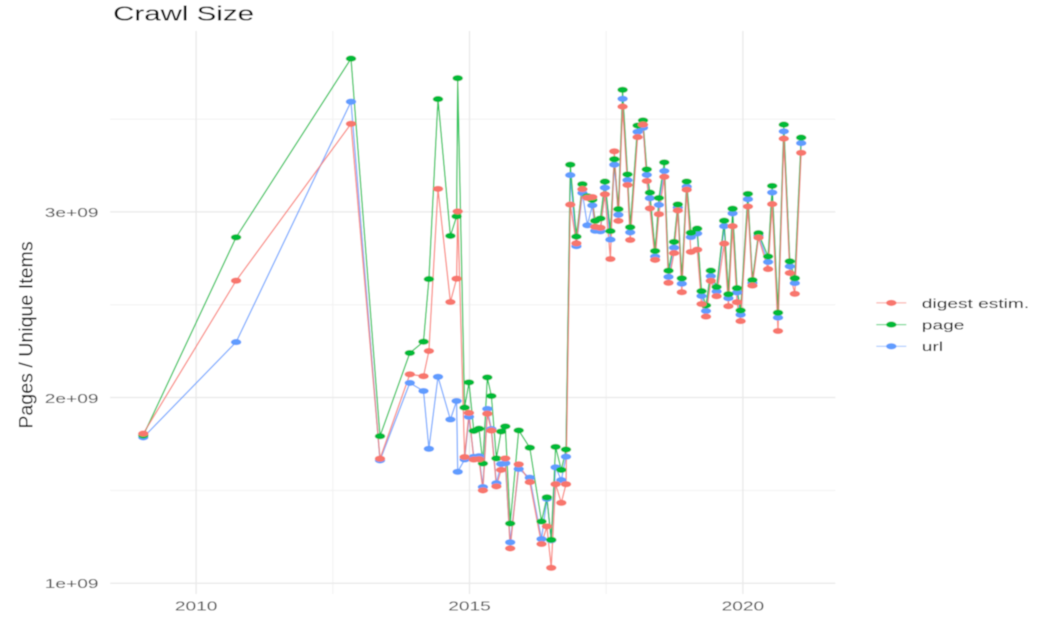  What do you see at coordinates (932, 347) in the screenshot?
I see `svg-text: url` at bounding box center [932, 347].